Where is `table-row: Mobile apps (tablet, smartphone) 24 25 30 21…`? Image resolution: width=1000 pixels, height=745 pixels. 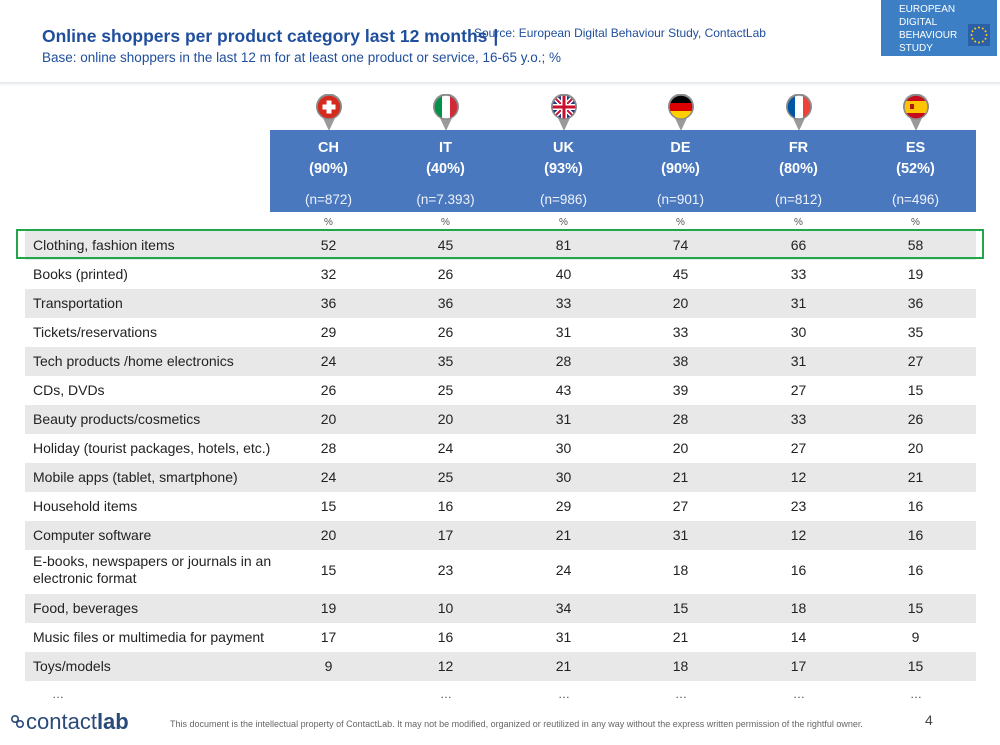
table-row: Mobile apps (tablet, smartphone) 24 25 30 21… is located at coordinates (500, 477).